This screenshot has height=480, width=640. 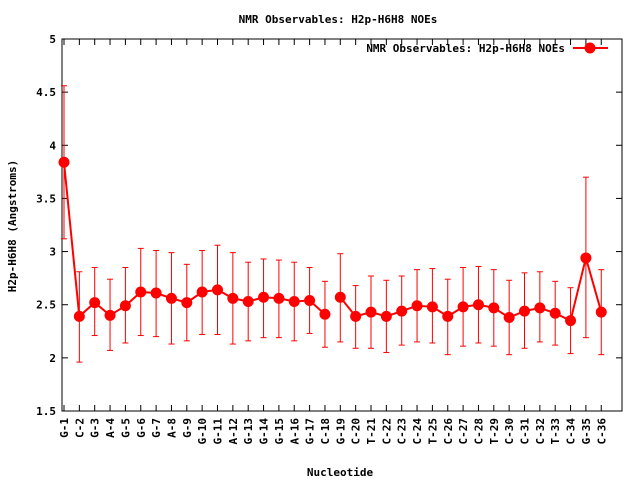 What do you see at coordinates (555, 431) in the screenshot?
I see `x-tick-label: T-33` at bounding box center [555, 431].